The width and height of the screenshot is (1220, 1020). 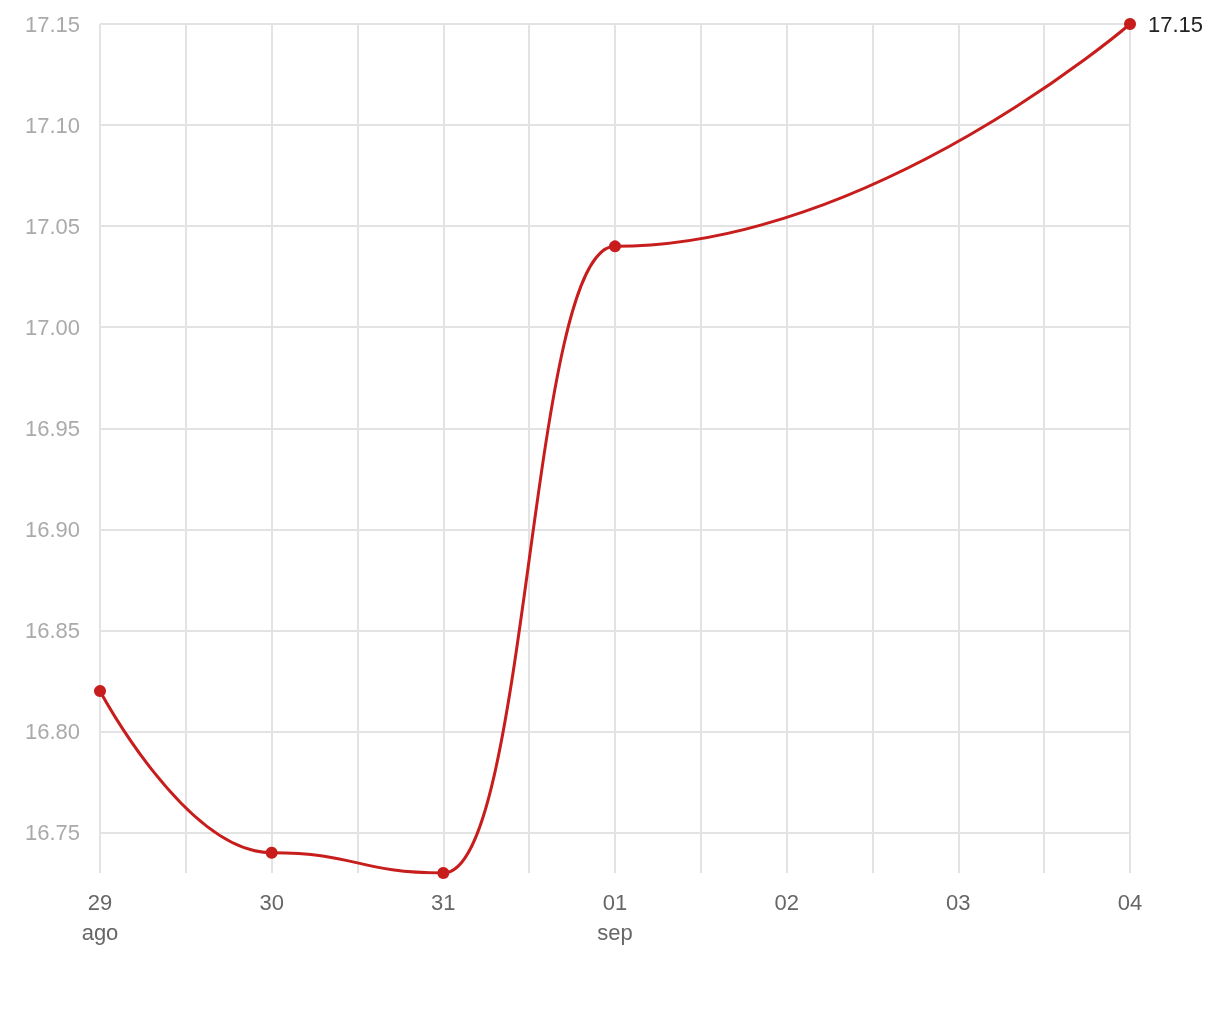 I want to click on y-tick-label: 17.15, so click(x=52, y=24).